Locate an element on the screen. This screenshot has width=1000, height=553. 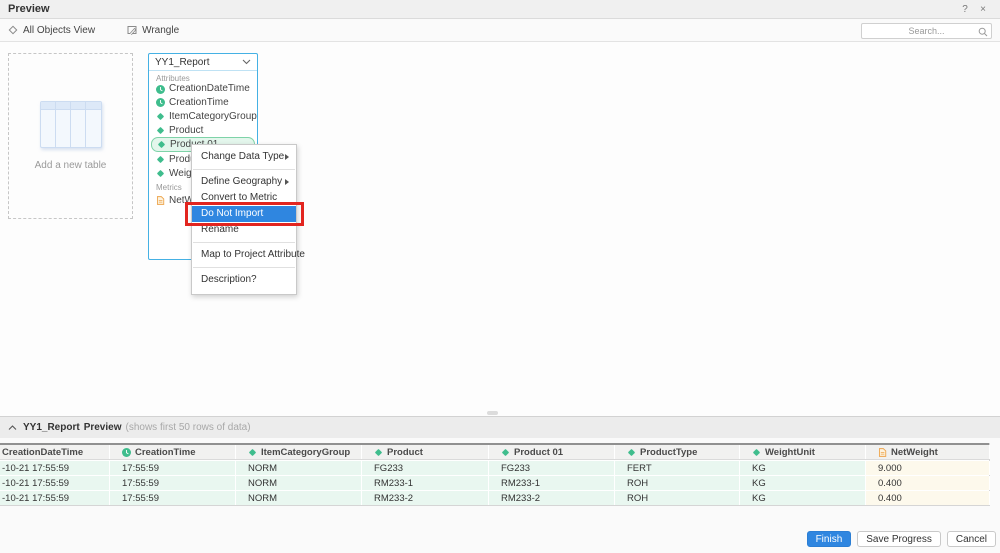
attributes-section-label: Attributes is located at coordinates (173, 78).